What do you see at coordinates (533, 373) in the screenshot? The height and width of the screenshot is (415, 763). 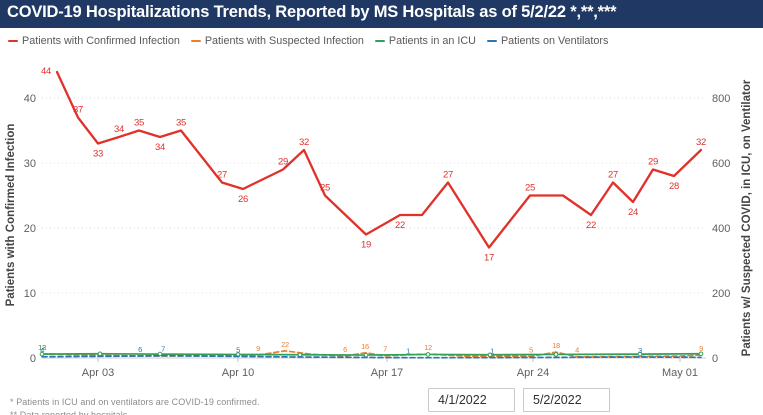 I see `x-axis-tick-label: Apr 24` at bounding box center [533, 373].